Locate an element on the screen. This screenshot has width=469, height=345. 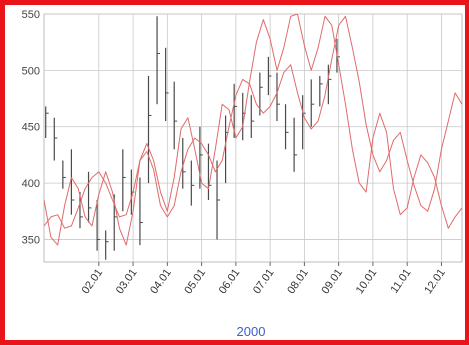
x-tick-label: 03.01 is located at coordinates (127, 281).